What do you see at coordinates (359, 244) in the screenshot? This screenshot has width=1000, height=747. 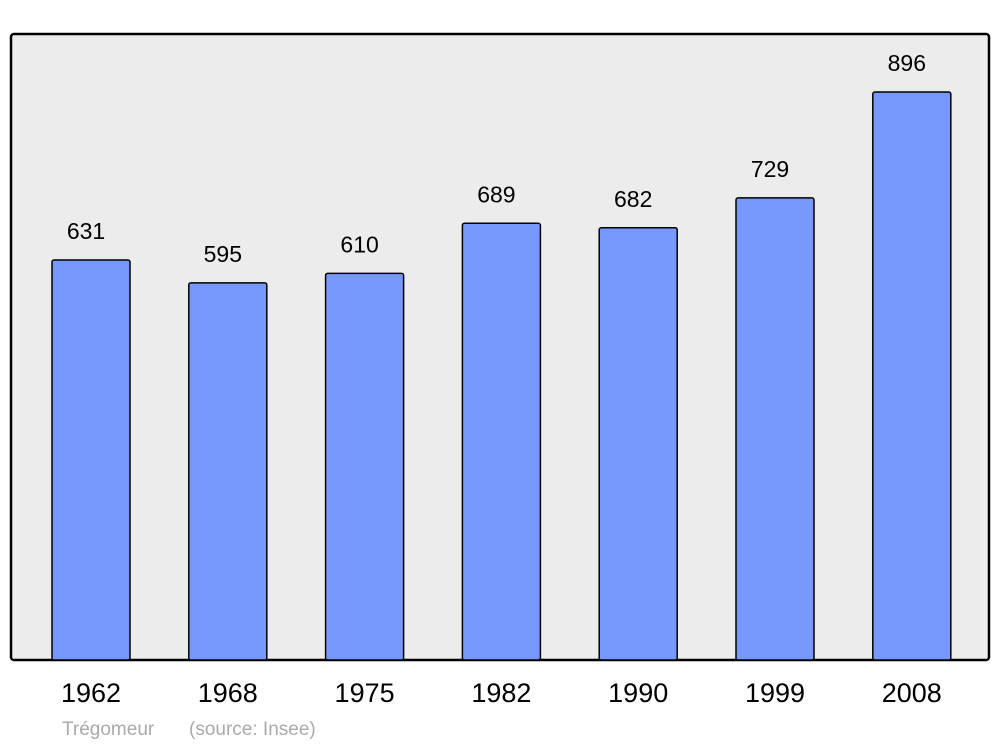 I see `value-label: 610` at bounding box center [359, 244].